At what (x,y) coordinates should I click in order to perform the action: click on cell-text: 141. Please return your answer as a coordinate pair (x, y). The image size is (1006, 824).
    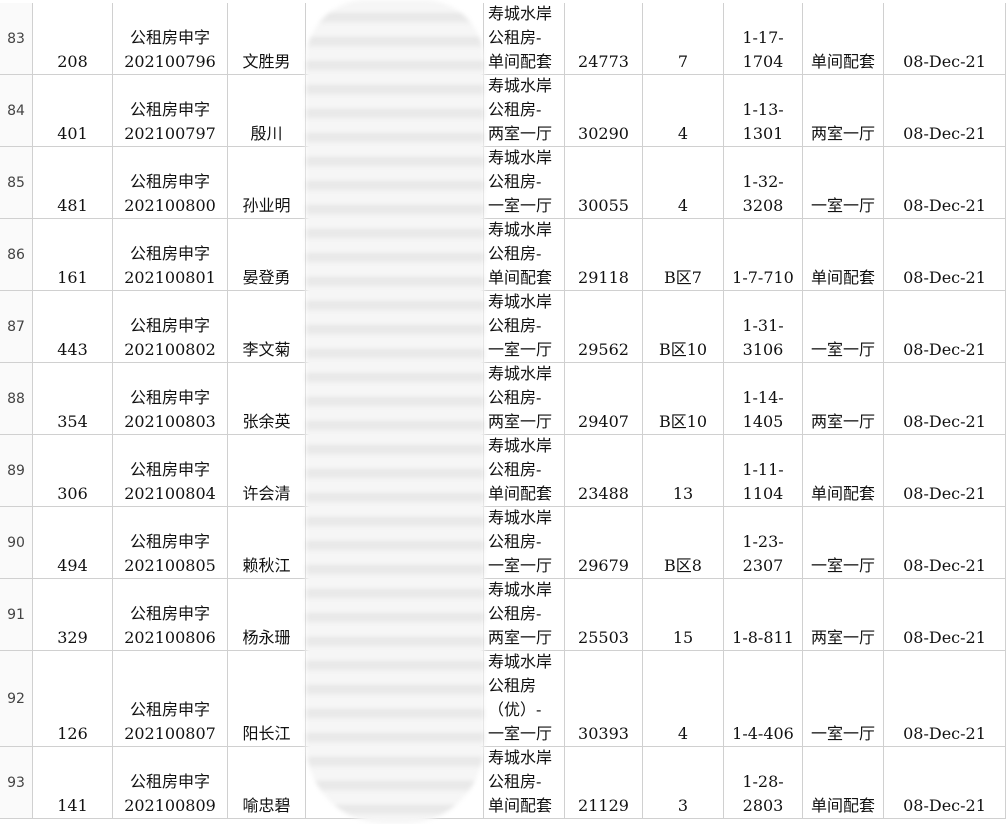
    Looking at the image, I should click on (72, 805).